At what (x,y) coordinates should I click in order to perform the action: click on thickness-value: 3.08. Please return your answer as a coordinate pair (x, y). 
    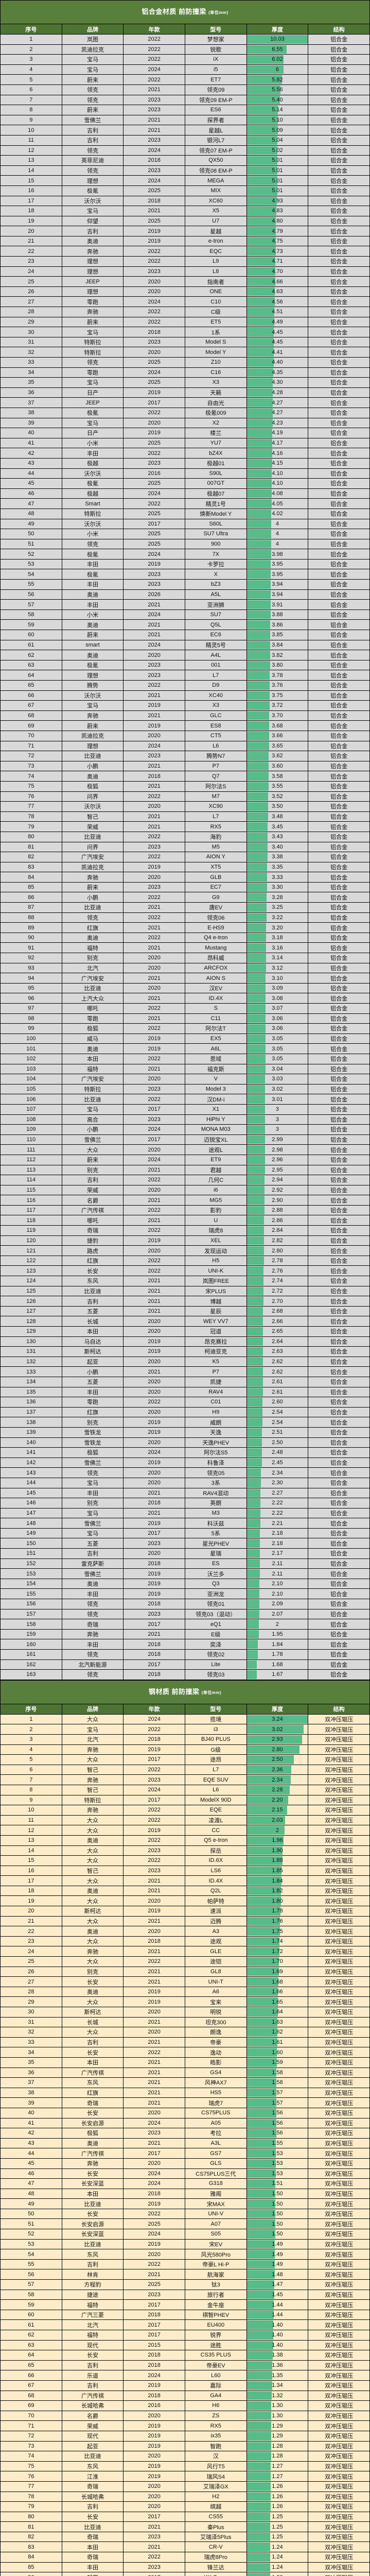
    Looking at the image, I should click on (277, 998).